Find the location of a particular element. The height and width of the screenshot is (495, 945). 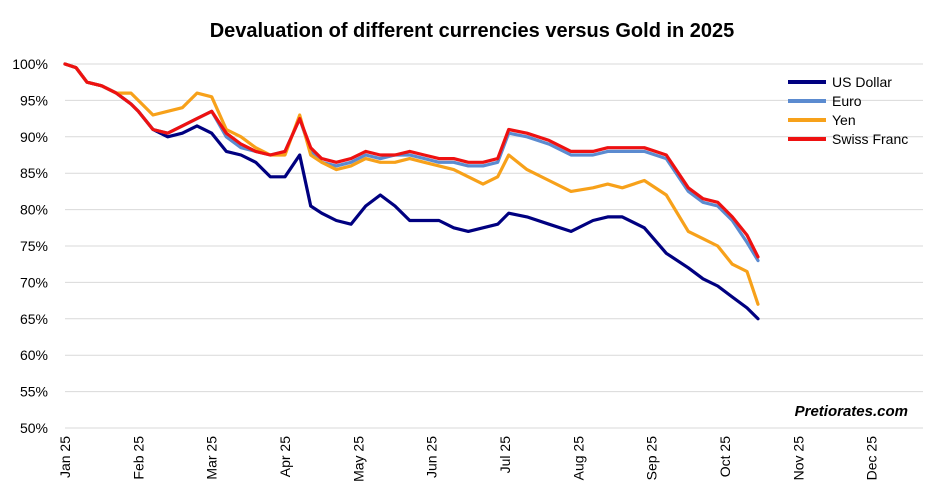

y-axis-tick-labels: 50% 55% 60% 65% 70% 75% 80% 85% 90% 95% 100% is located at coordinates (30, 246).